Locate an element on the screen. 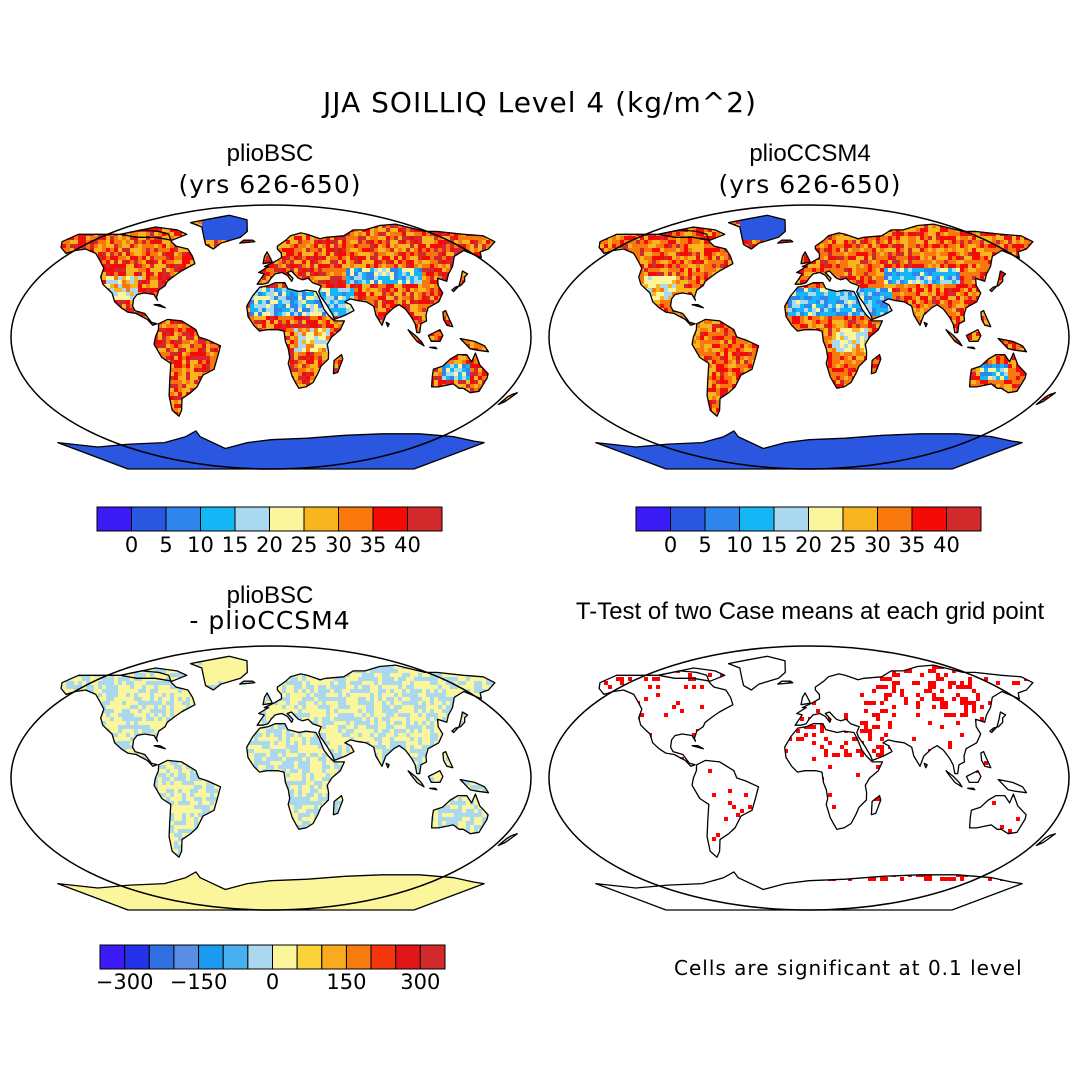 This screenshot has height=1080, width=1080. main-title: JJA SOILLIQ Level 4 (kg/m^2) is located at coordinates (540, 102).